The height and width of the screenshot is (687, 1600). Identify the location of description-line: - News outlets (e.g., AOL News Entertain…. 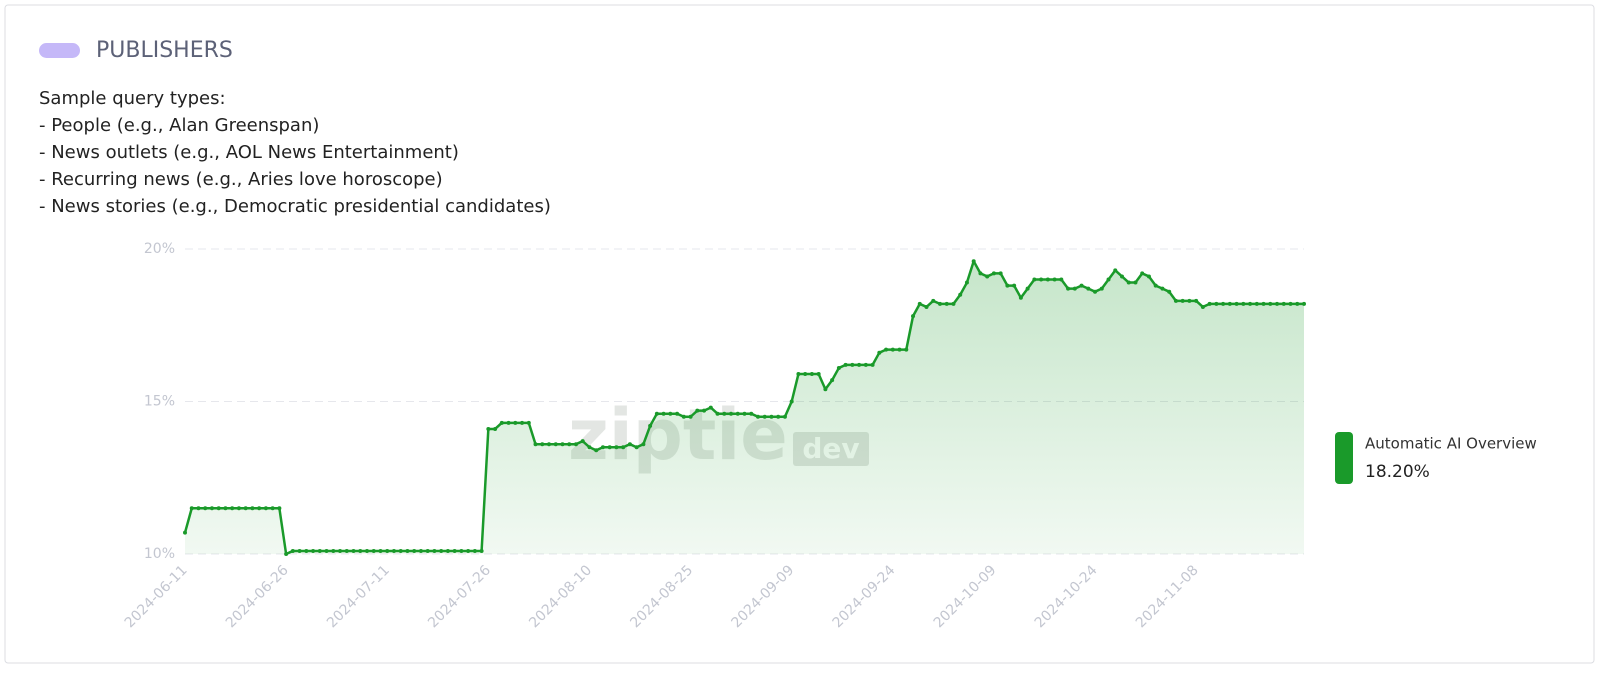
(249, 152).